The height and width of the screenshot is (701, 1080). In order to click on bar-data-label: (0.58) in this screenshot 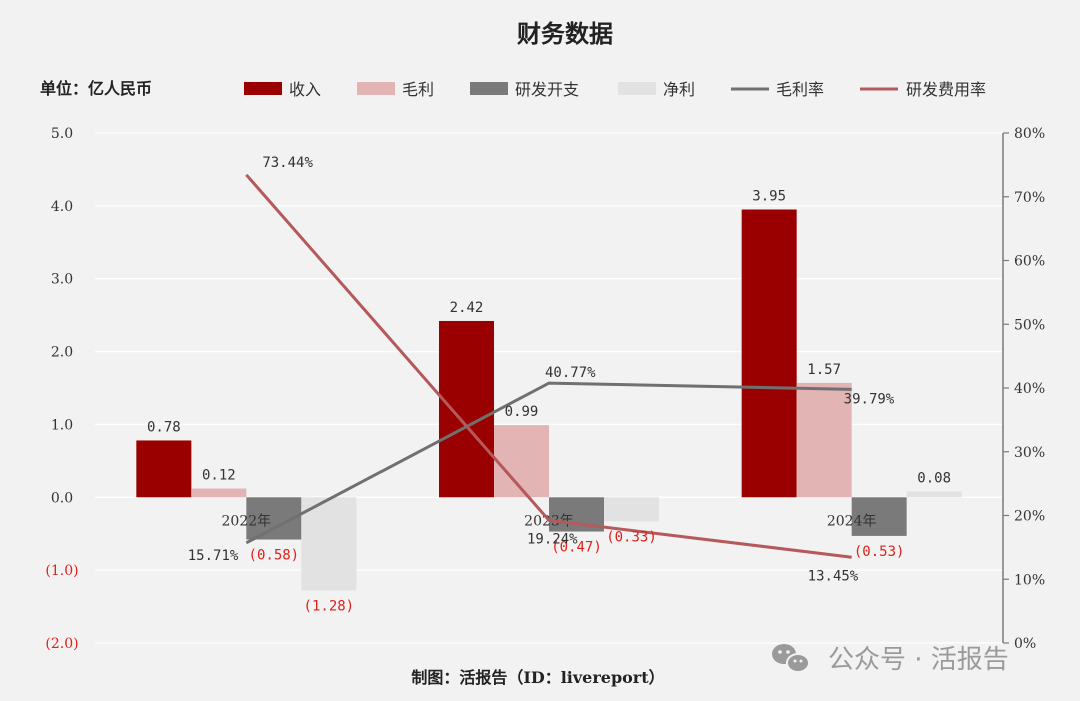, I will do `click(274, 556)`.